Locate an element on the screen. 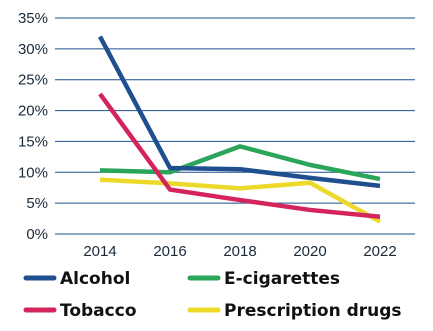  legend-label: Prescription drugs is located at coordinates (313, 311).